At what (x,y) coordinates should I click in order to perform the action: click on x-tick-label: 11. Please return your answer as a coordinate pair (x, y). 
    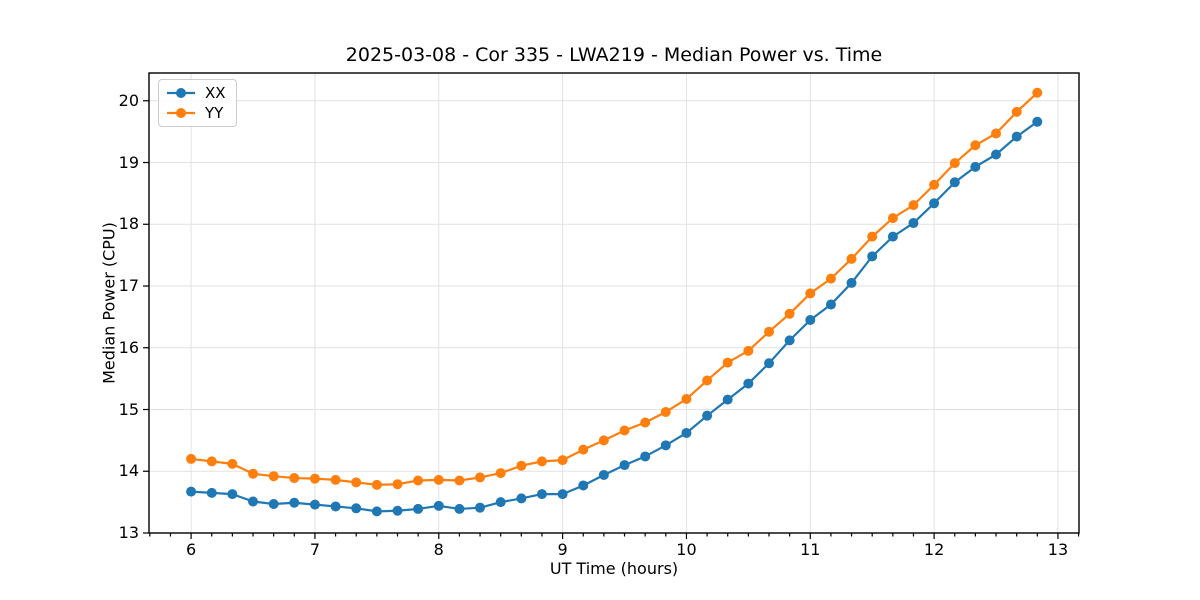
    Looking at the image, I should click on (810, 549).